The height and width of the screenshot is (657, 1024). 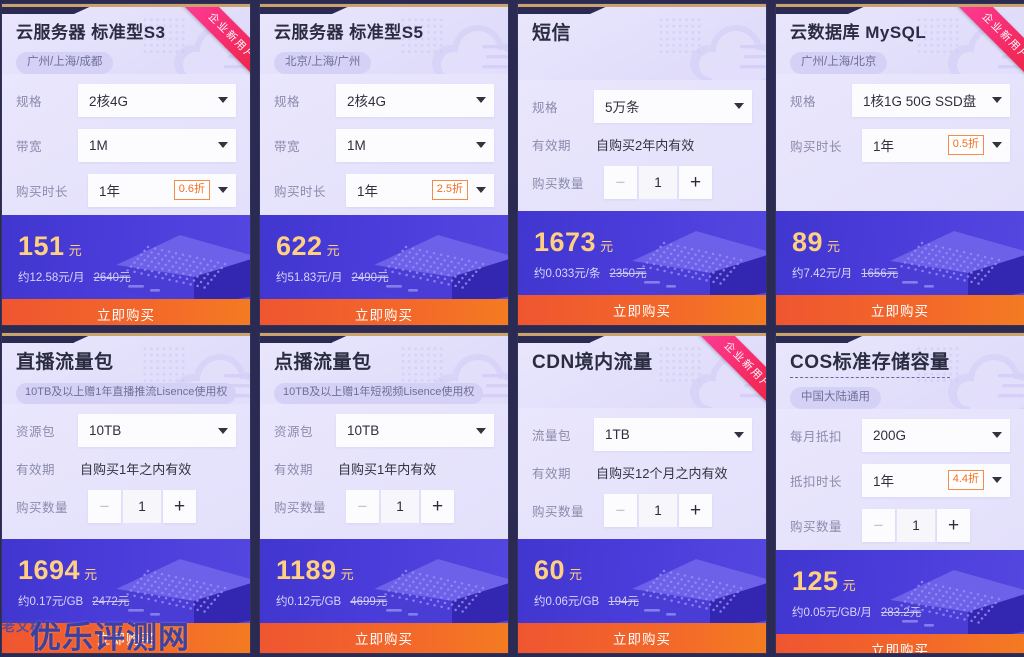 What do you see at coordinates (900, 372) in the screenshot?
I see `card-header: COS标准存储容量中国大陆通用` at bounding box center [900, 372].